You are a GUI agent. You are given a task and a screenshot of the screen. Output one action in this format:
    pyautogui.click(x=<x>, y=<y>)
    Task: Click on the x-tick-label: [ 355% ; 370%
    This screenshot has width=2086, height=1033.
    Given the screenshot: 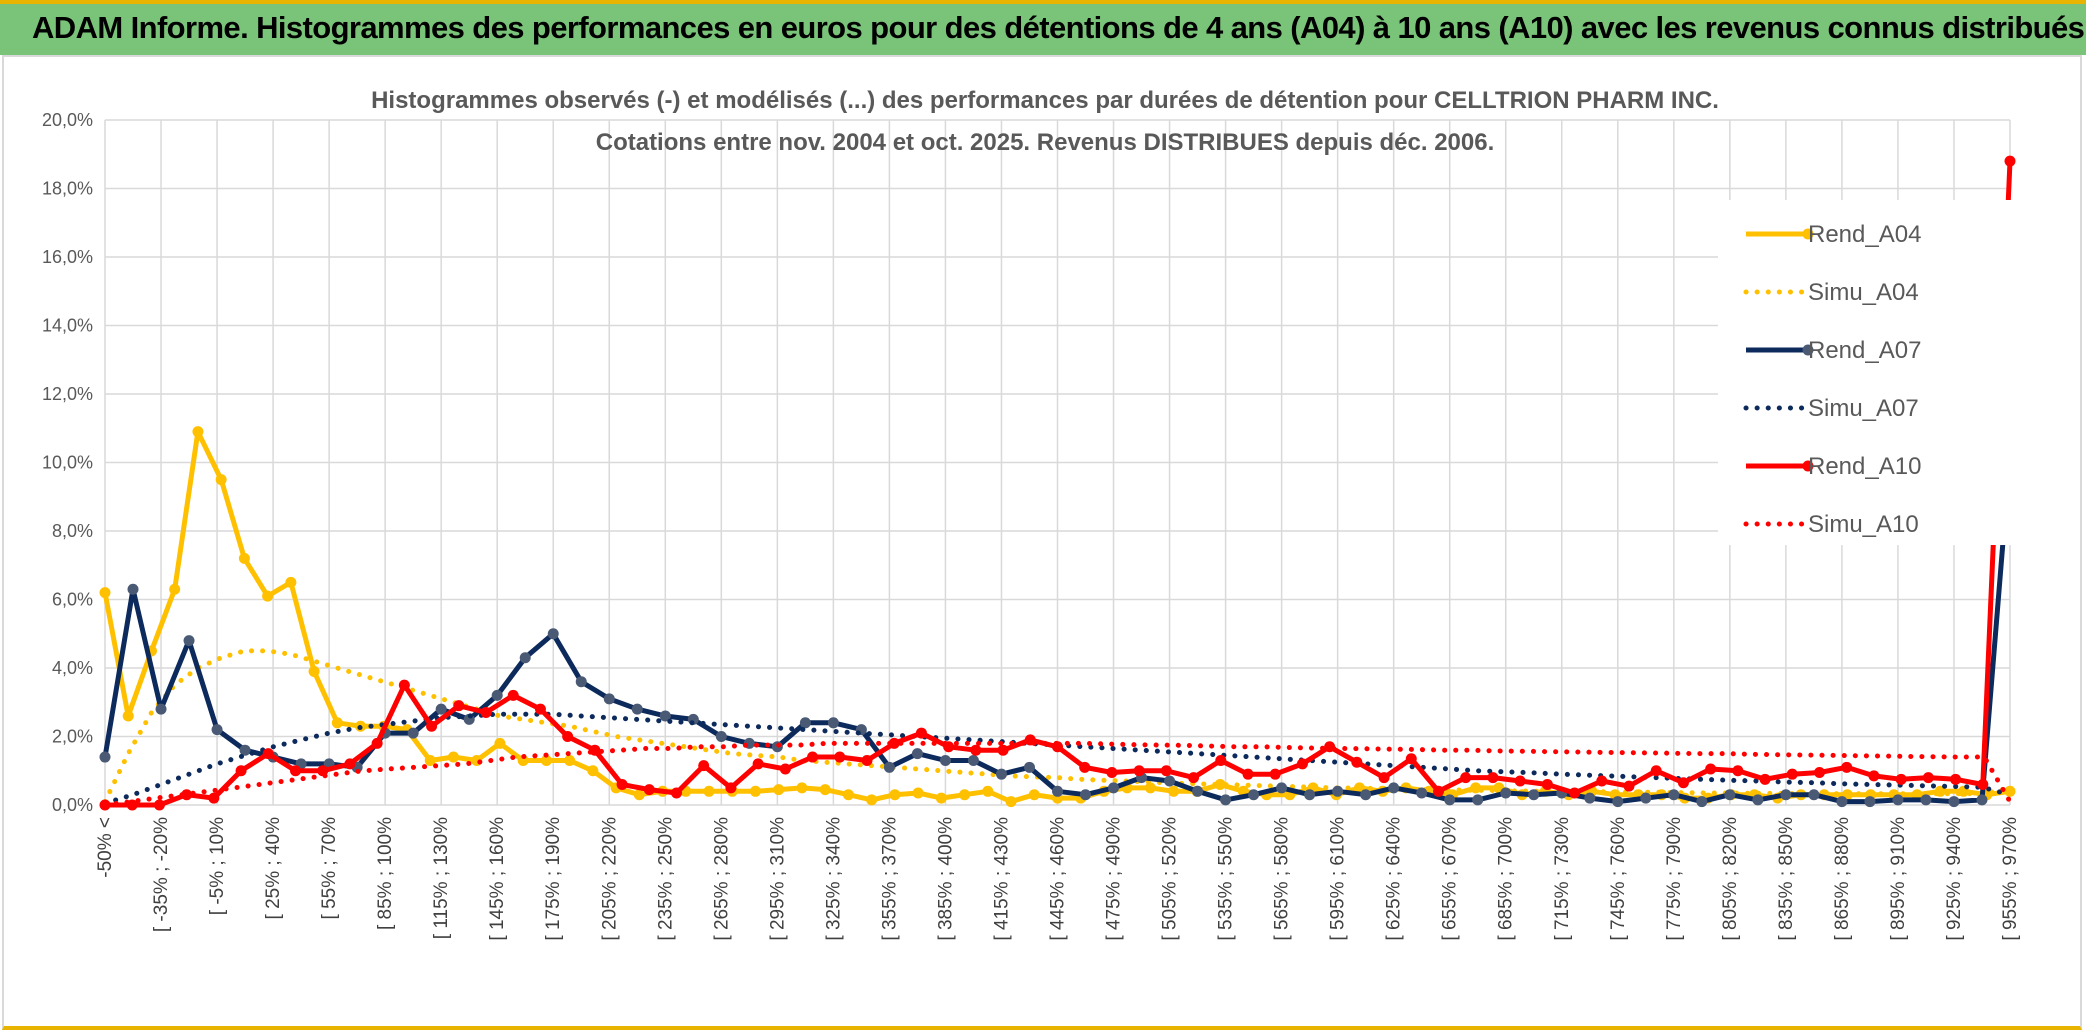 What is the action you would take?
    pyautogui.click(x=889, y=879)
    